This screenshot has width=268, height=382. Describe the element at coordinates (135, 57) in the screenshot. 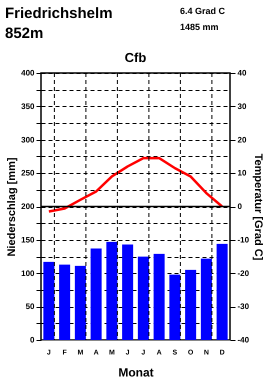

I see `chart-title: Cfb` at that location.